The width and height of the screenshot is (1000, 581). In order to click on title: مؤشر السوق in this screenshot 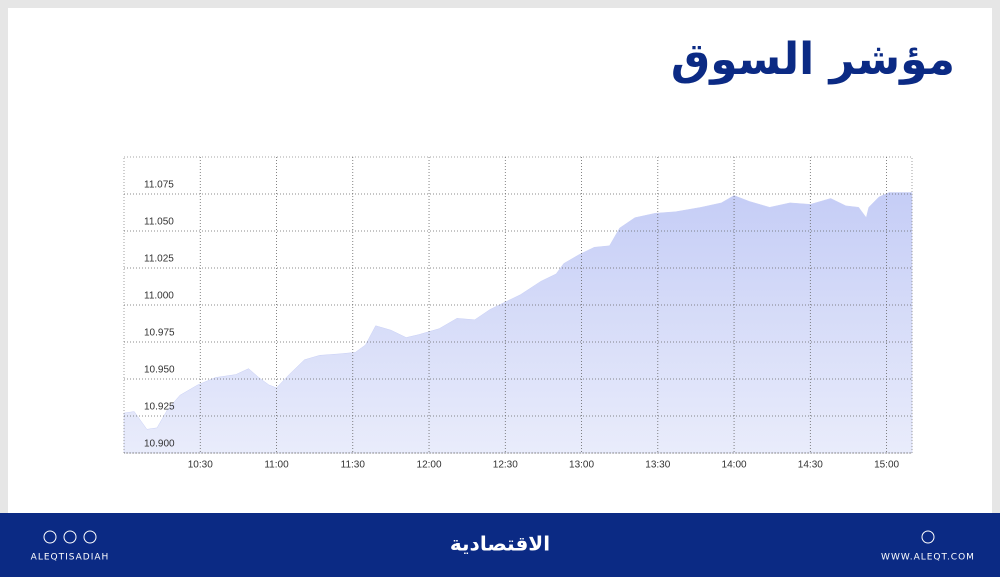, I will do `click(813, 59)`.